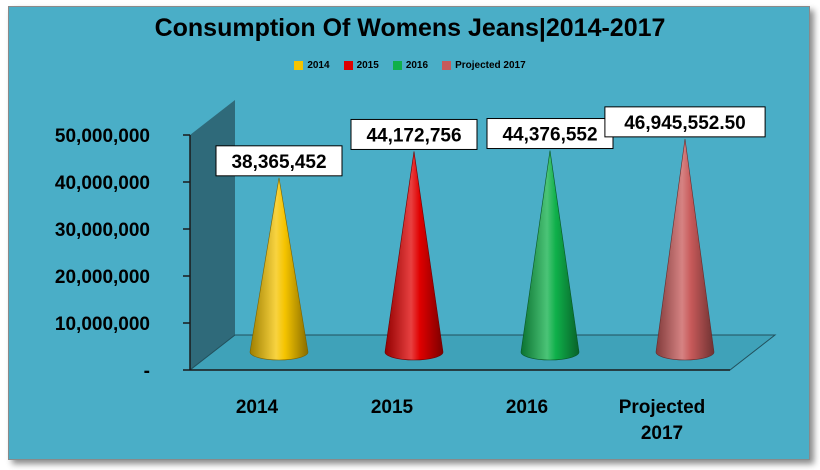 The image size is (820, 470). I want to click on legend-label-2016: 2016, so click(417, 65).